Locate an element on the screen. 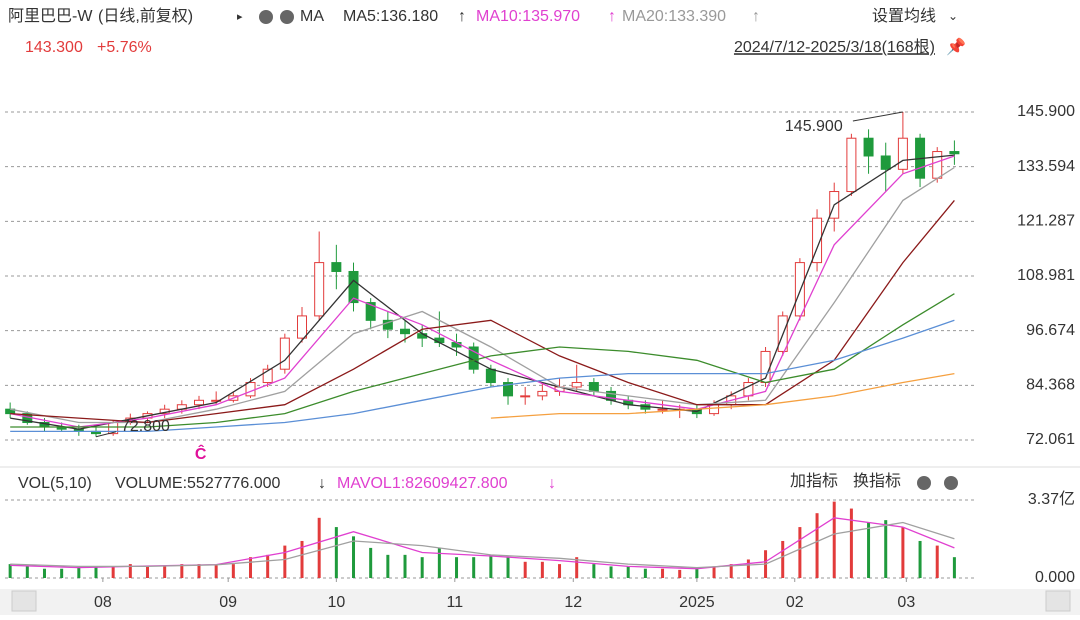  y-tick-label: 0.000 is located at coordinates (1055, 577).